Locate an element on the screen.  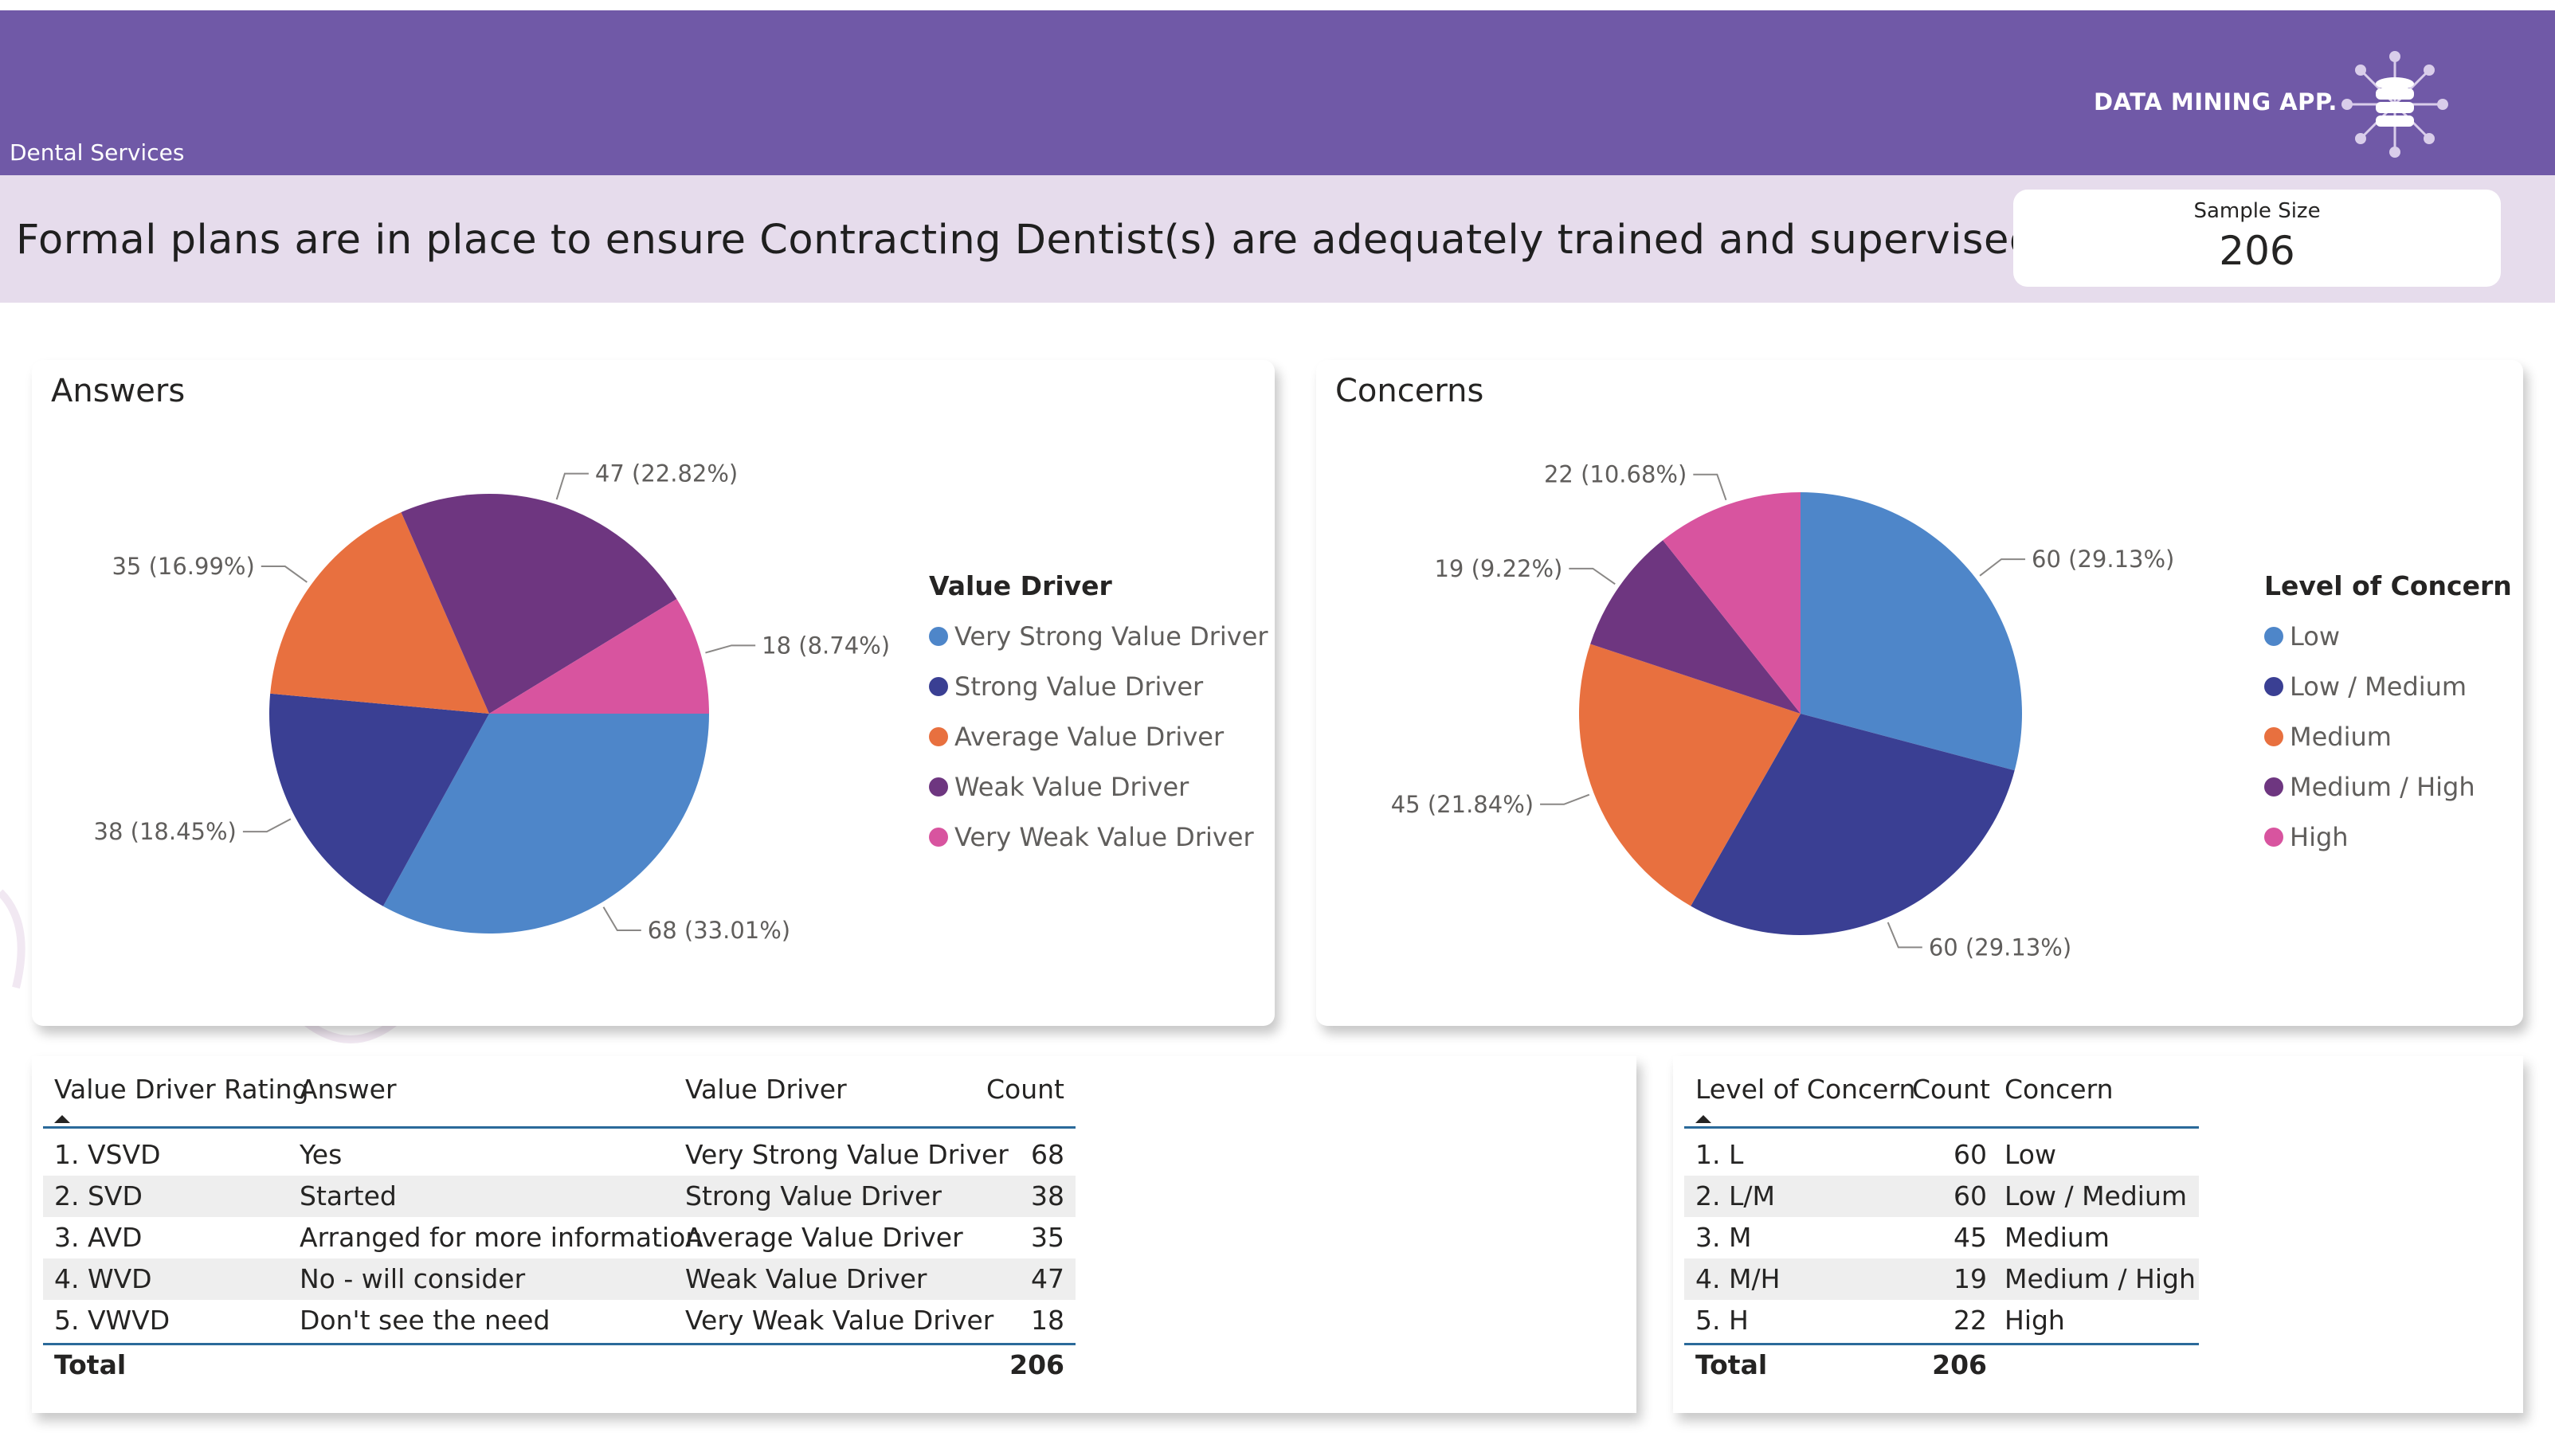
legend-item: Average Value Driver is located at coordinates (1098, 736).